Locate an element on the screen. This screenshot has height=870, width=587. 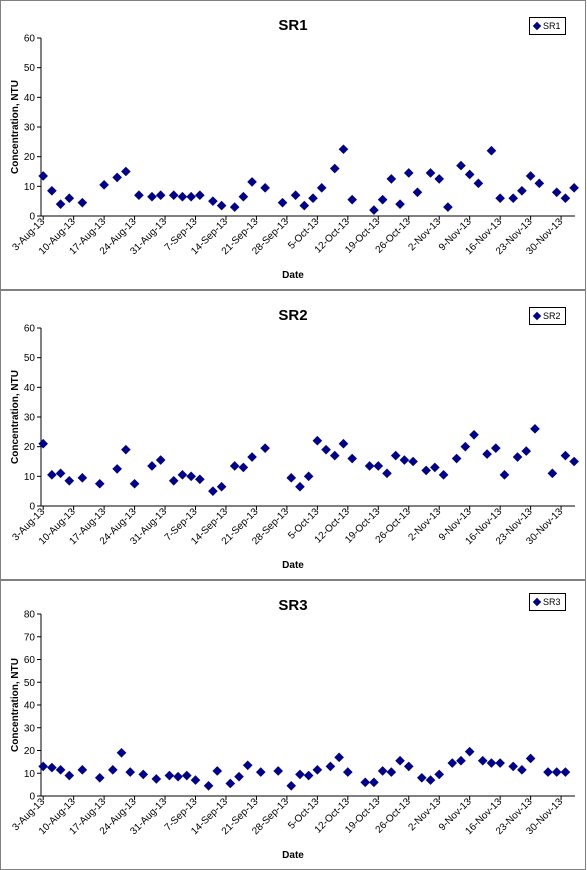
legend-label-sr3: SR3 is located at coordinates (552, 602).